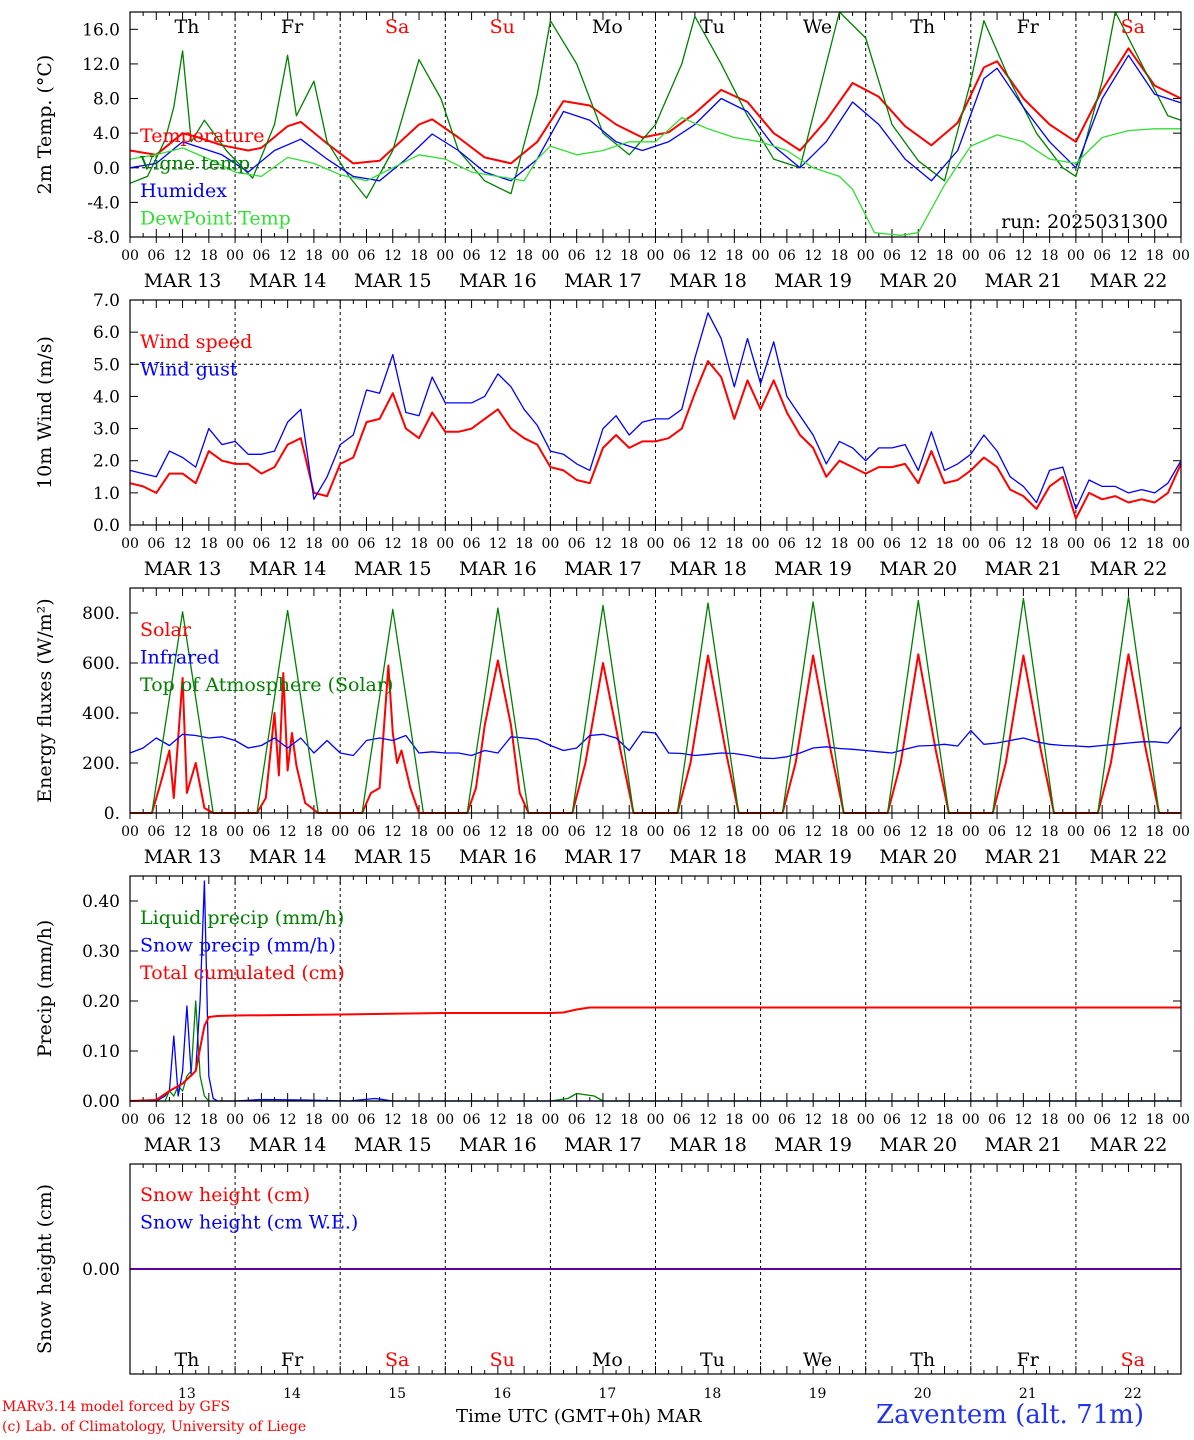 The height and width of the screenshot is (1440, 1194). Describe the element at coordinates (106, 526) in the screenshot. I see `y-tick-label: 0.0` at that location.